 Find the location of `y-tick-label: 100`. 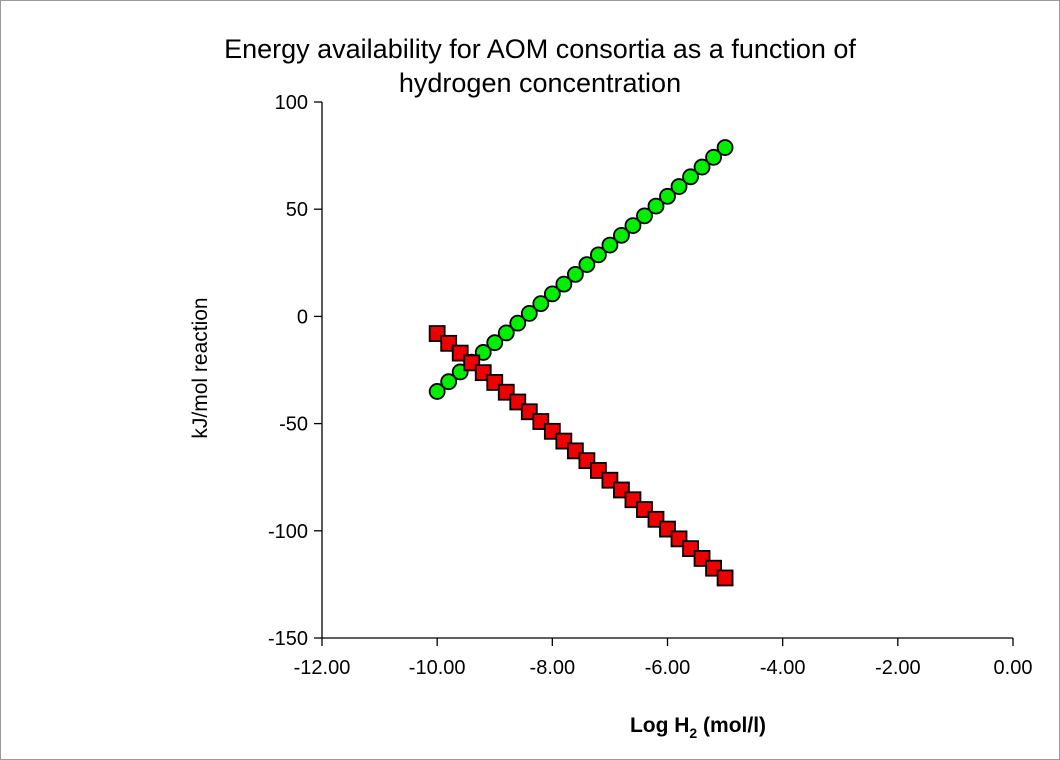

y-tick-label: 100 is located at coordinates (291, 103).